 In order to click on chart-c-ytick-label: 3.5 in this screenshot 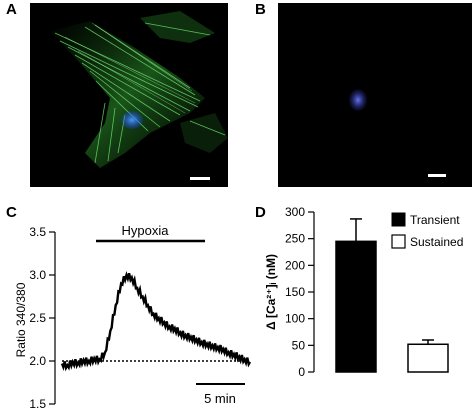, I will do `click(37, 232)`.